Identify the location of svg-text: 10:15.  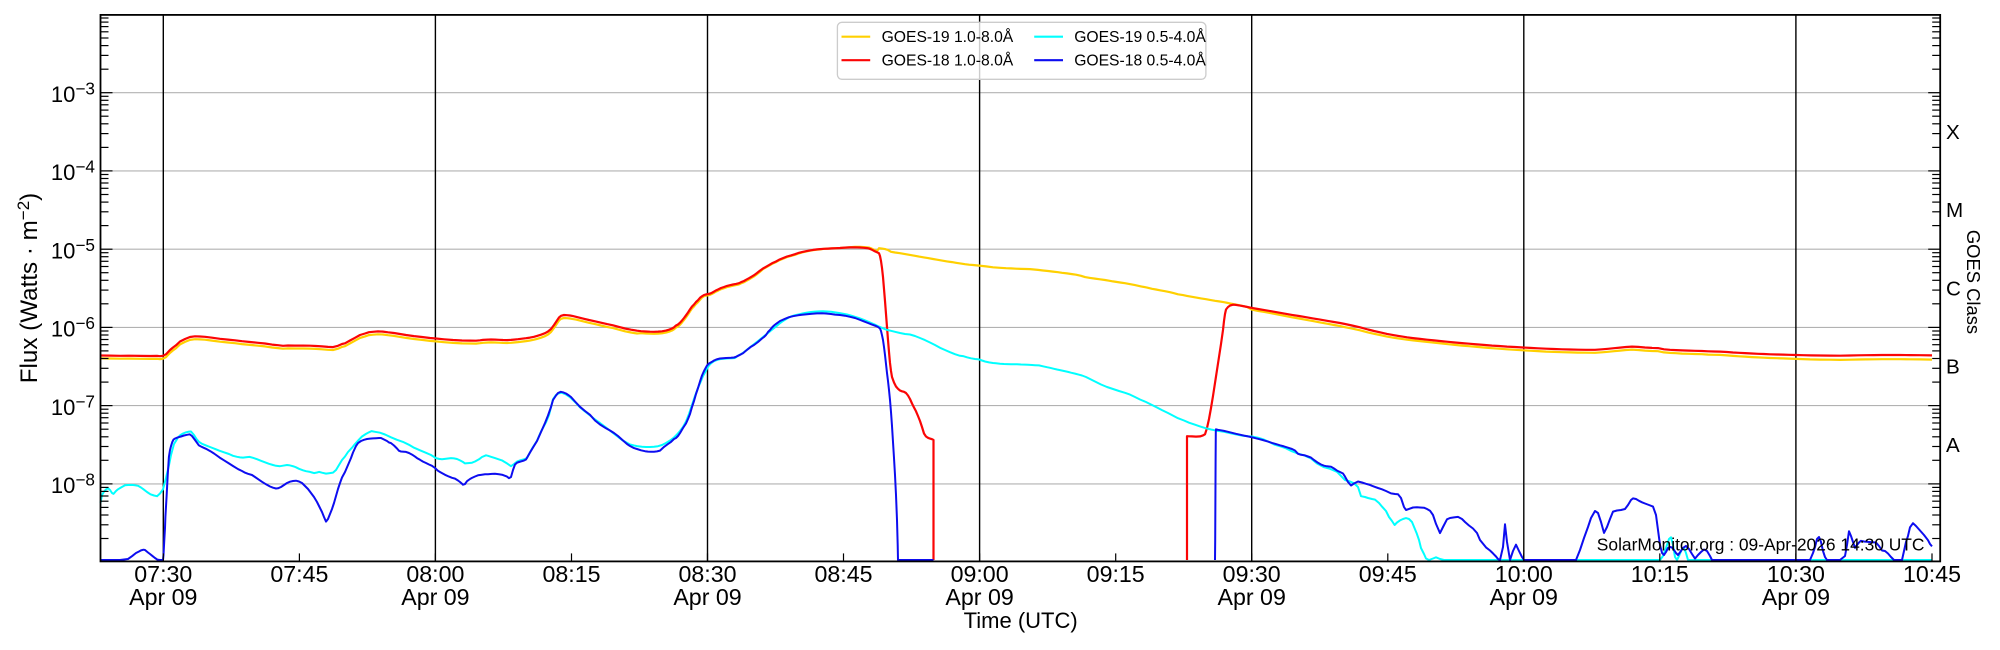
(1660, 574).